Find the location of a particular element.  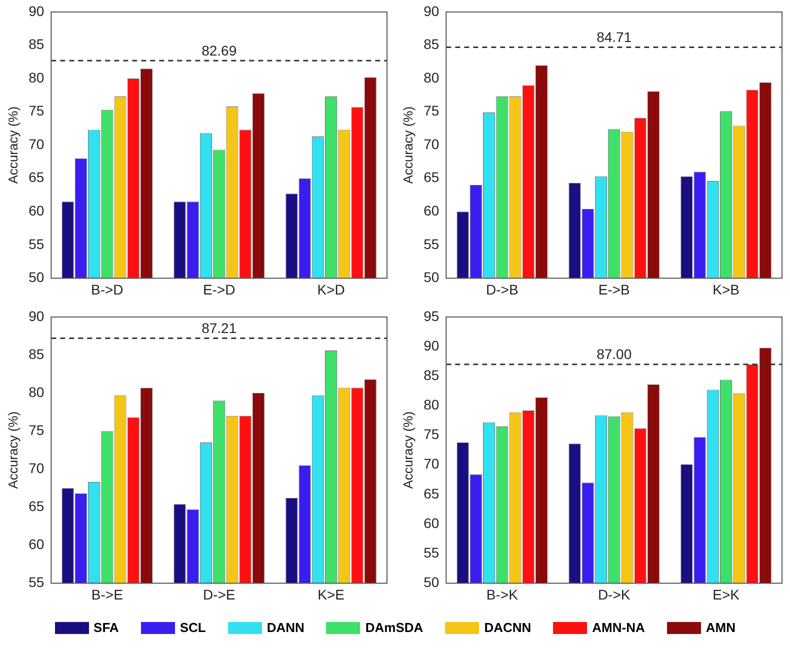

x-tick-label: B->E is located at coordinates (107, 594).